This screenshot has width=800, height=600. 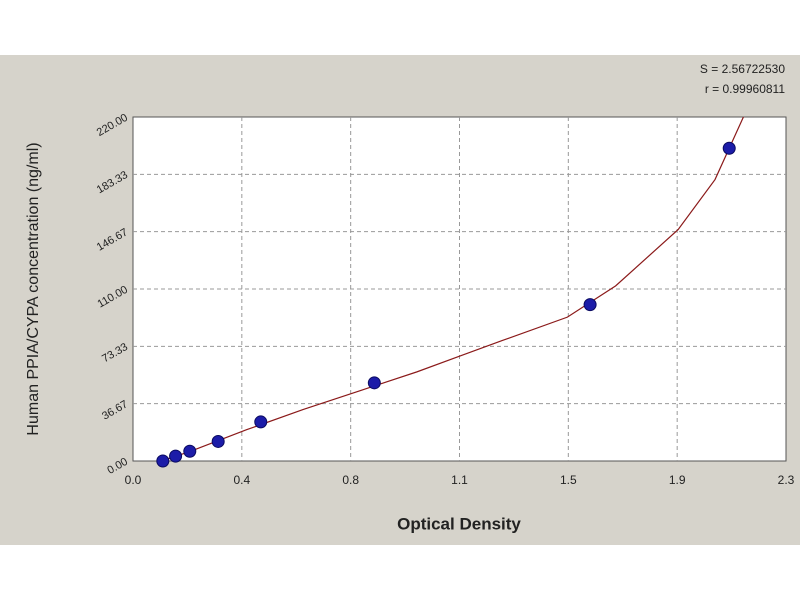 What do you see at coordinates (568, 480) in the screenshot?
I see `x-tick-label: 1.5` at bounding box center [568, 480].